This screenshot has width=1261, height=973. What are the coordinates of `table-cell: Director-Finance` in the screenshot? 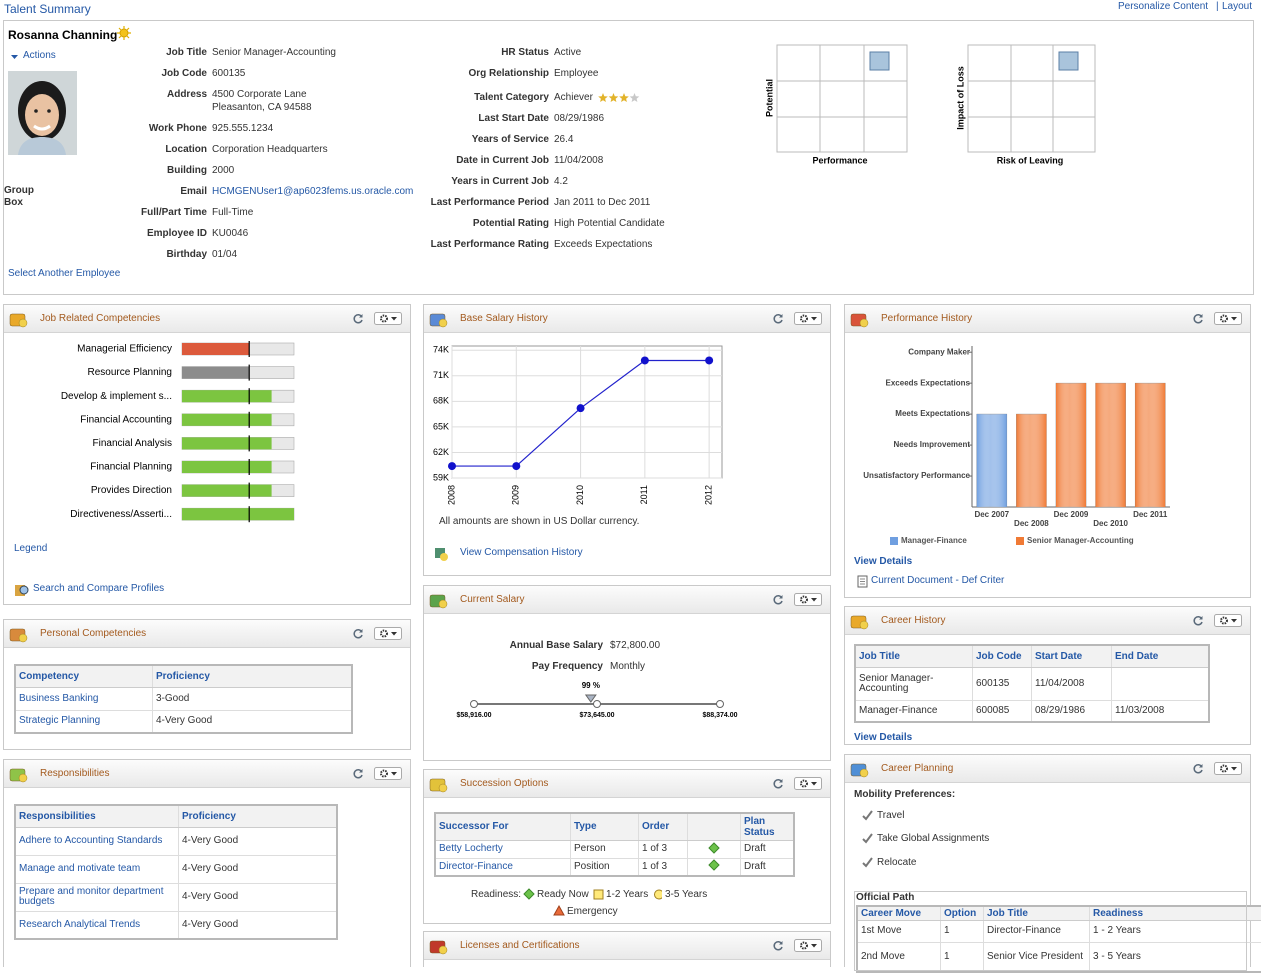 It's located at (503, 867).